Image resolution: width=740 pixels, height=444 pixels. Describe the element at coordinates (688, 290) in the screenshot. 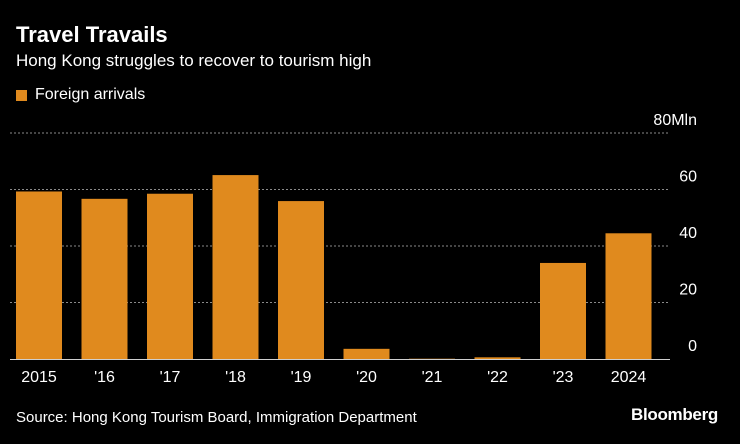

I see `y-tick-label: 20` at that location.